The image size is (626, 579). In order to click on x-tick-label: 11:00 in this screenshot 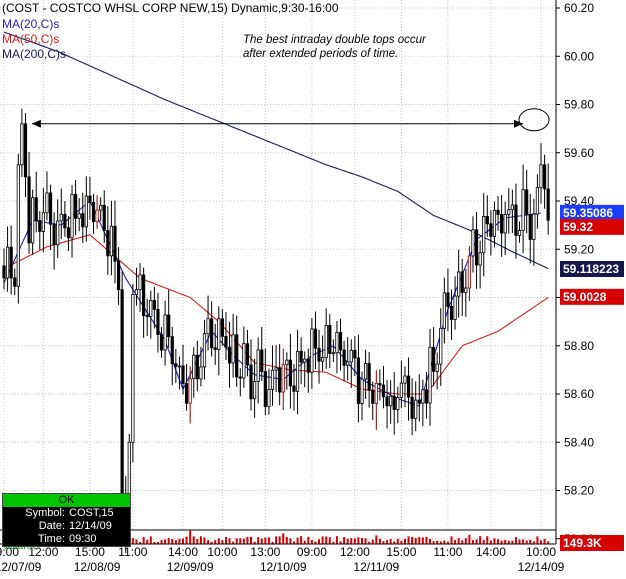, I will do `click(447, 552)`.